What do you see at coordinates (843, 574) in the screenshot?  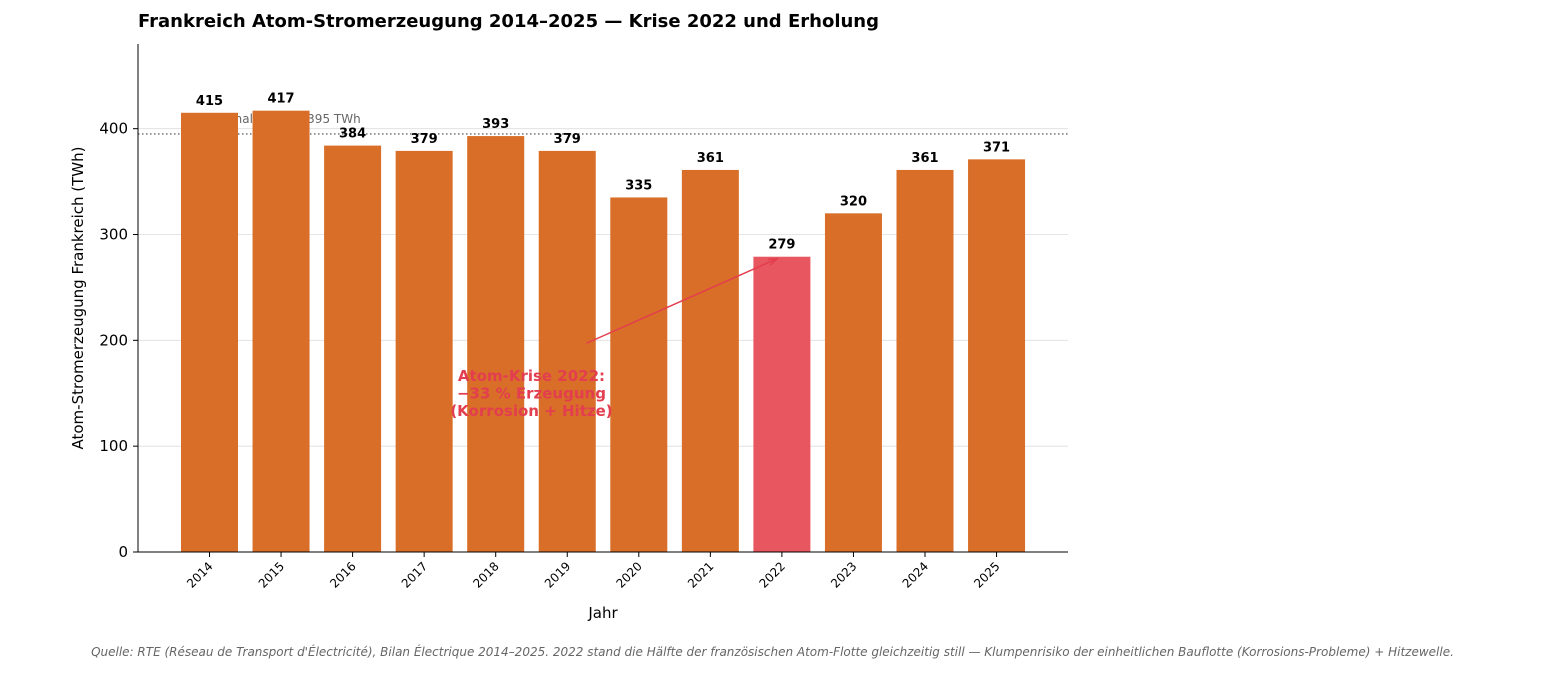 I see `x-tick-label: 2023` at bounding box center [843, 574].